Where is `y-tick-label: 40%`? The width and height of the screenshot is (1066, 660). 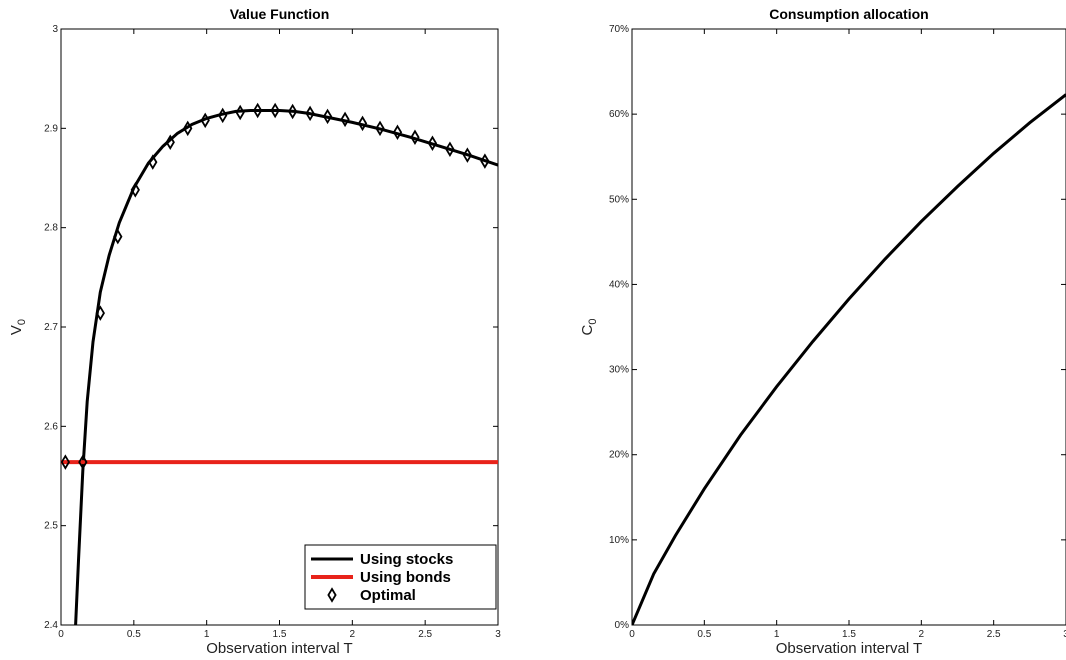
y-tick-label: 40% is located at coordinates (619, 284).